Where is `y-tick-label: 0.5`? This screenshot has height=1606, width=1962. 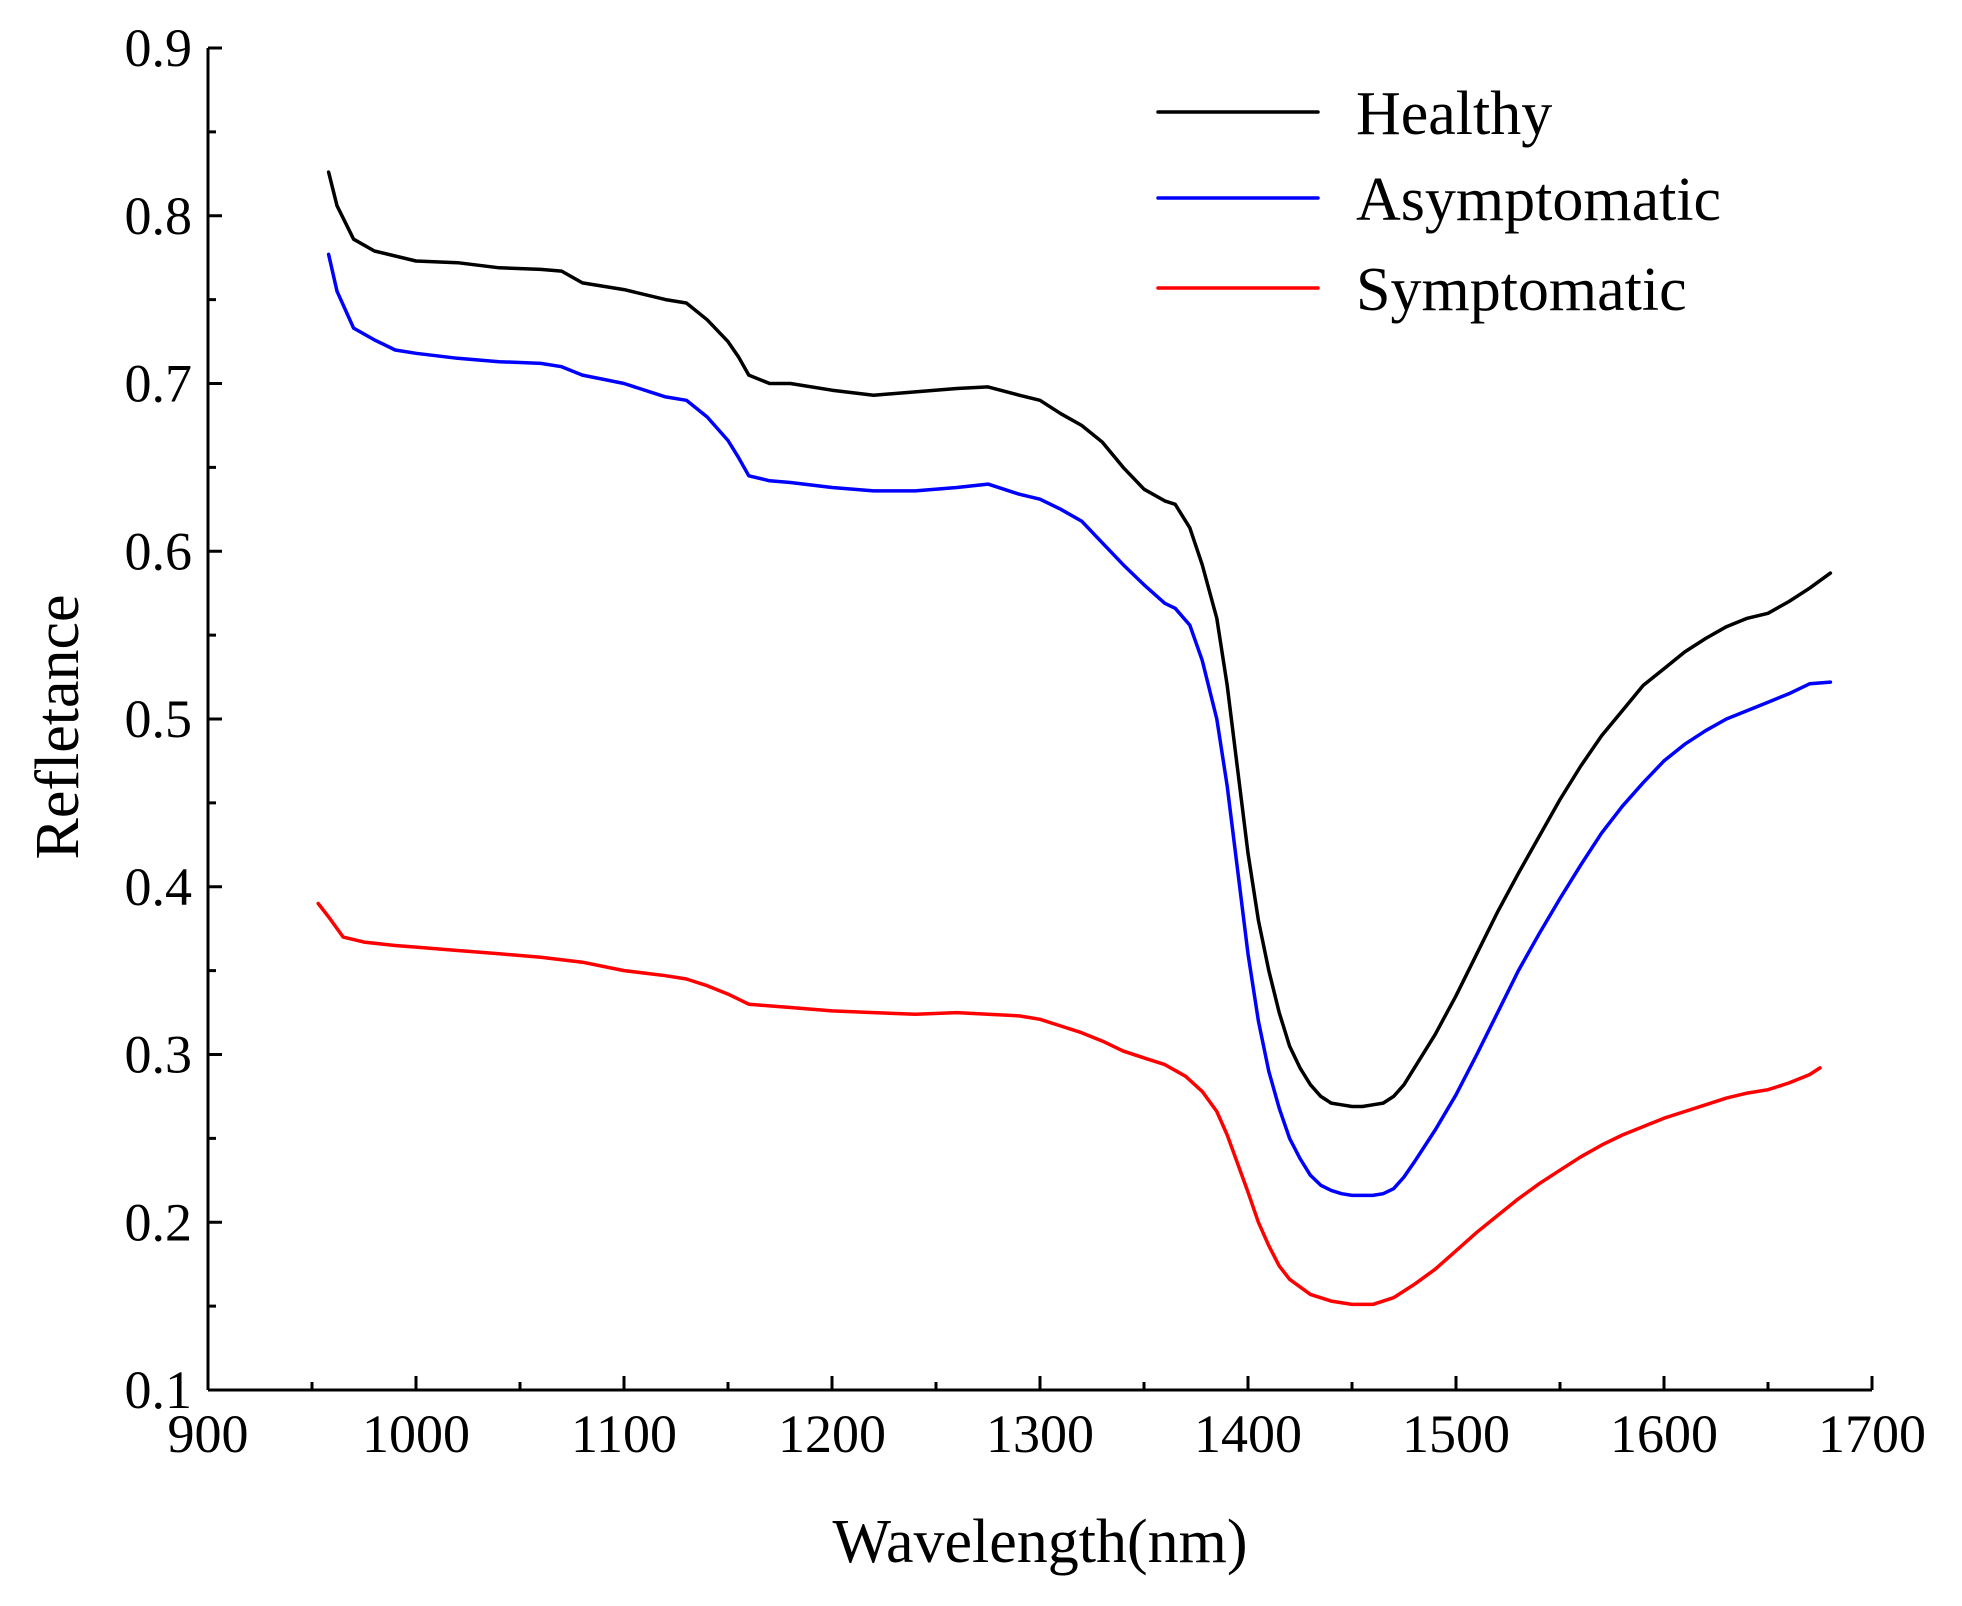
y-tick-label: 0.5 is located at coordinates (159, 719).